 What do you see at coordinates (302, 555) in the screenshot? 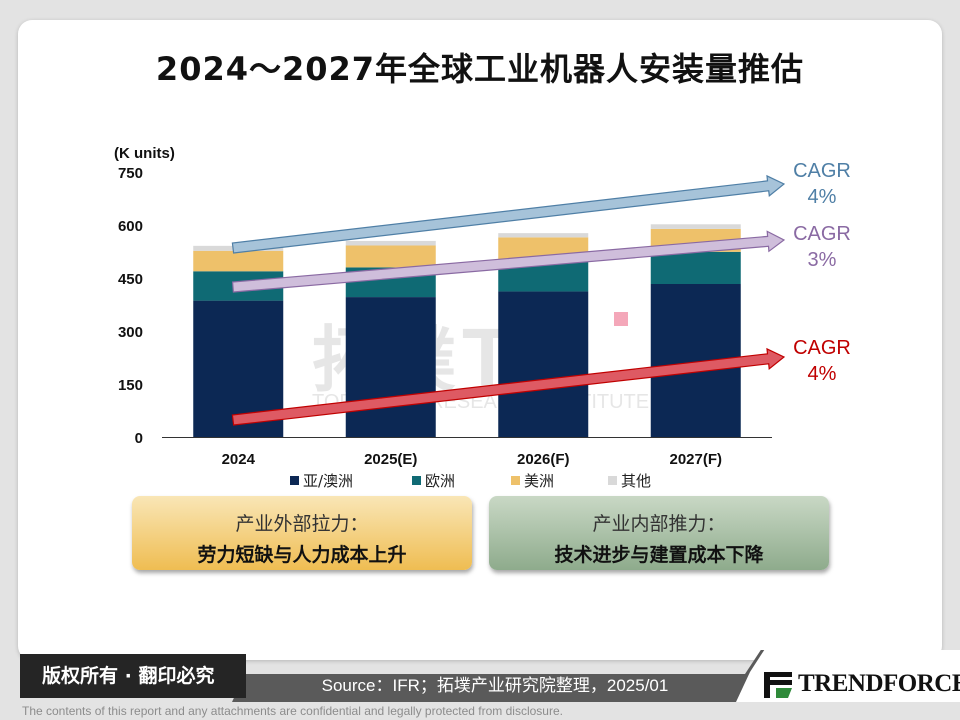
I see `external-pull-text: 劳力短缺与人力成本上升` at bounding box center [302, 555].